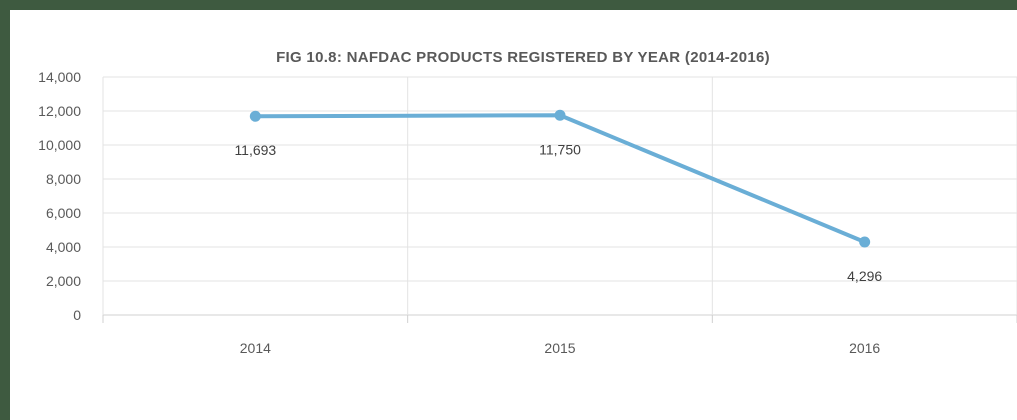 The height and width of the screenshot is (420, 1017). I want to click on y-tick-label: 12,000, so click(59, 111).